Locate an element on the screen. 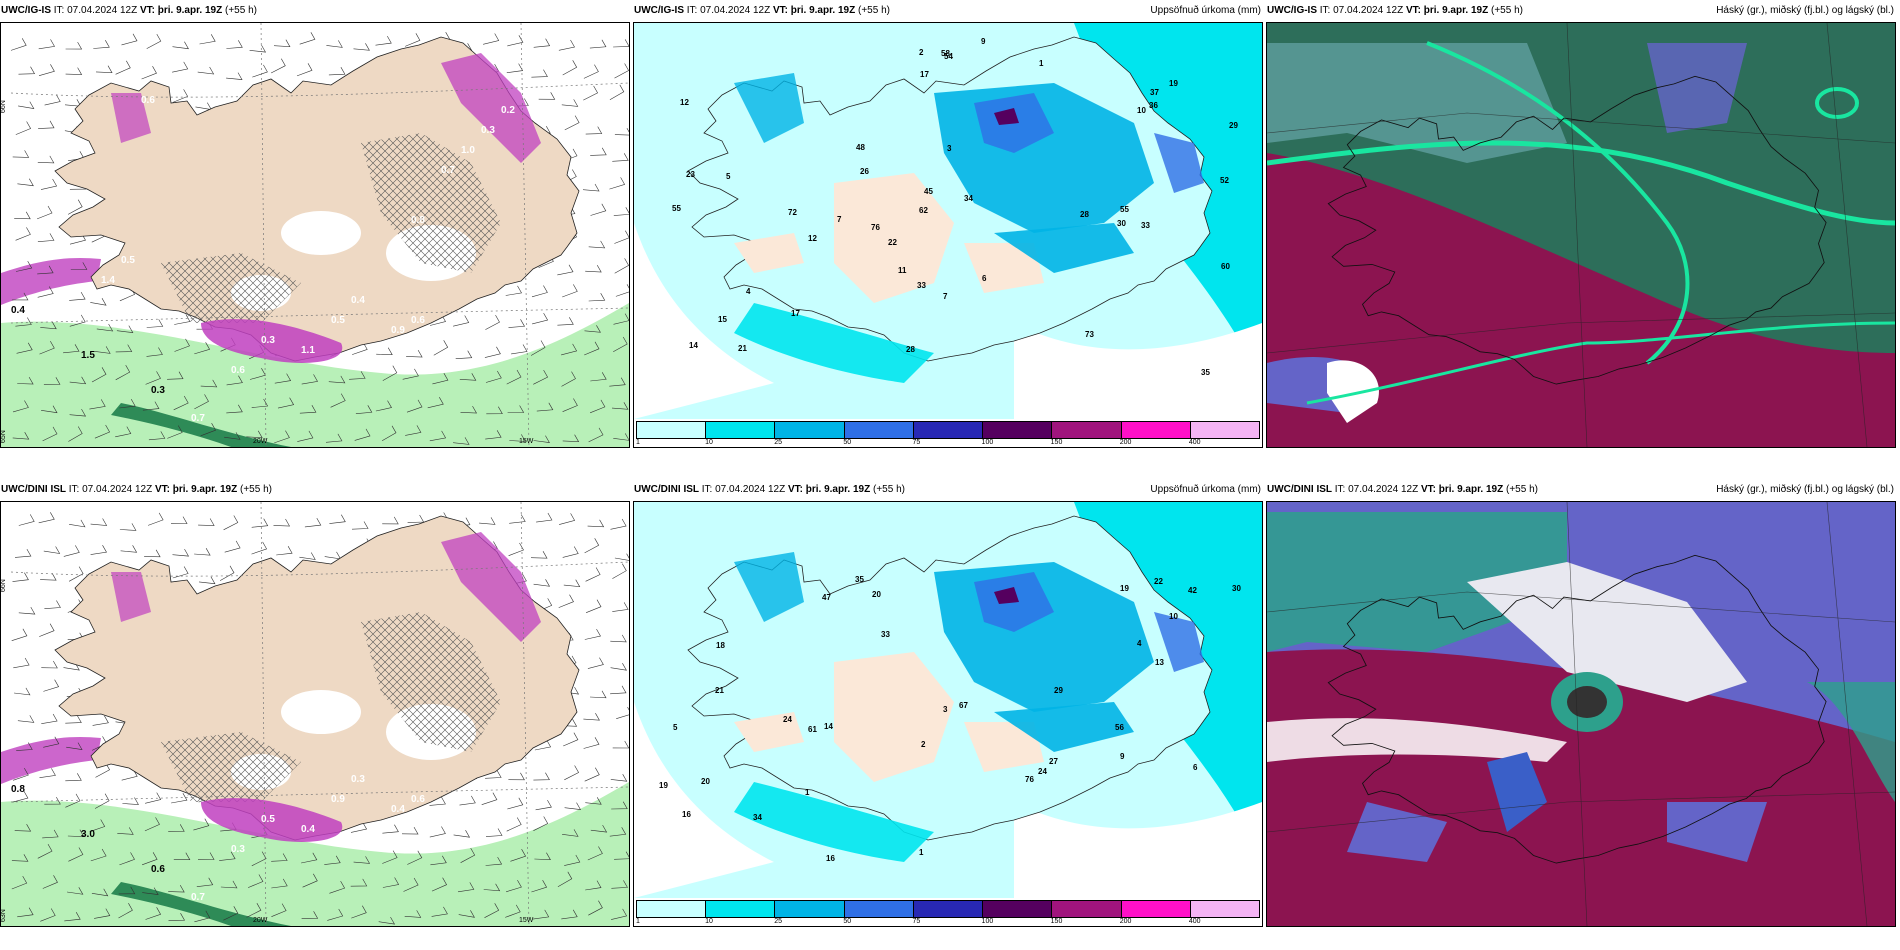 Image resolution: width=1900 pixels, height=950 pixels. value-label: 52 is located at coordinates (1224, 180).